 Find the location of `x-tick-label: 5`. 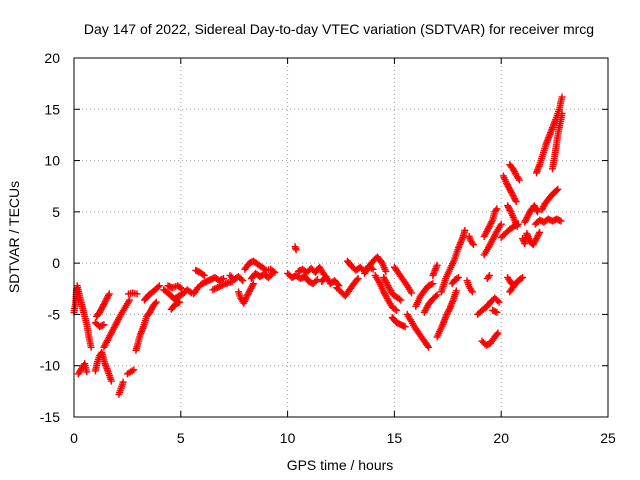

x-tick-label: 5 is located at coordinates (181, 438).